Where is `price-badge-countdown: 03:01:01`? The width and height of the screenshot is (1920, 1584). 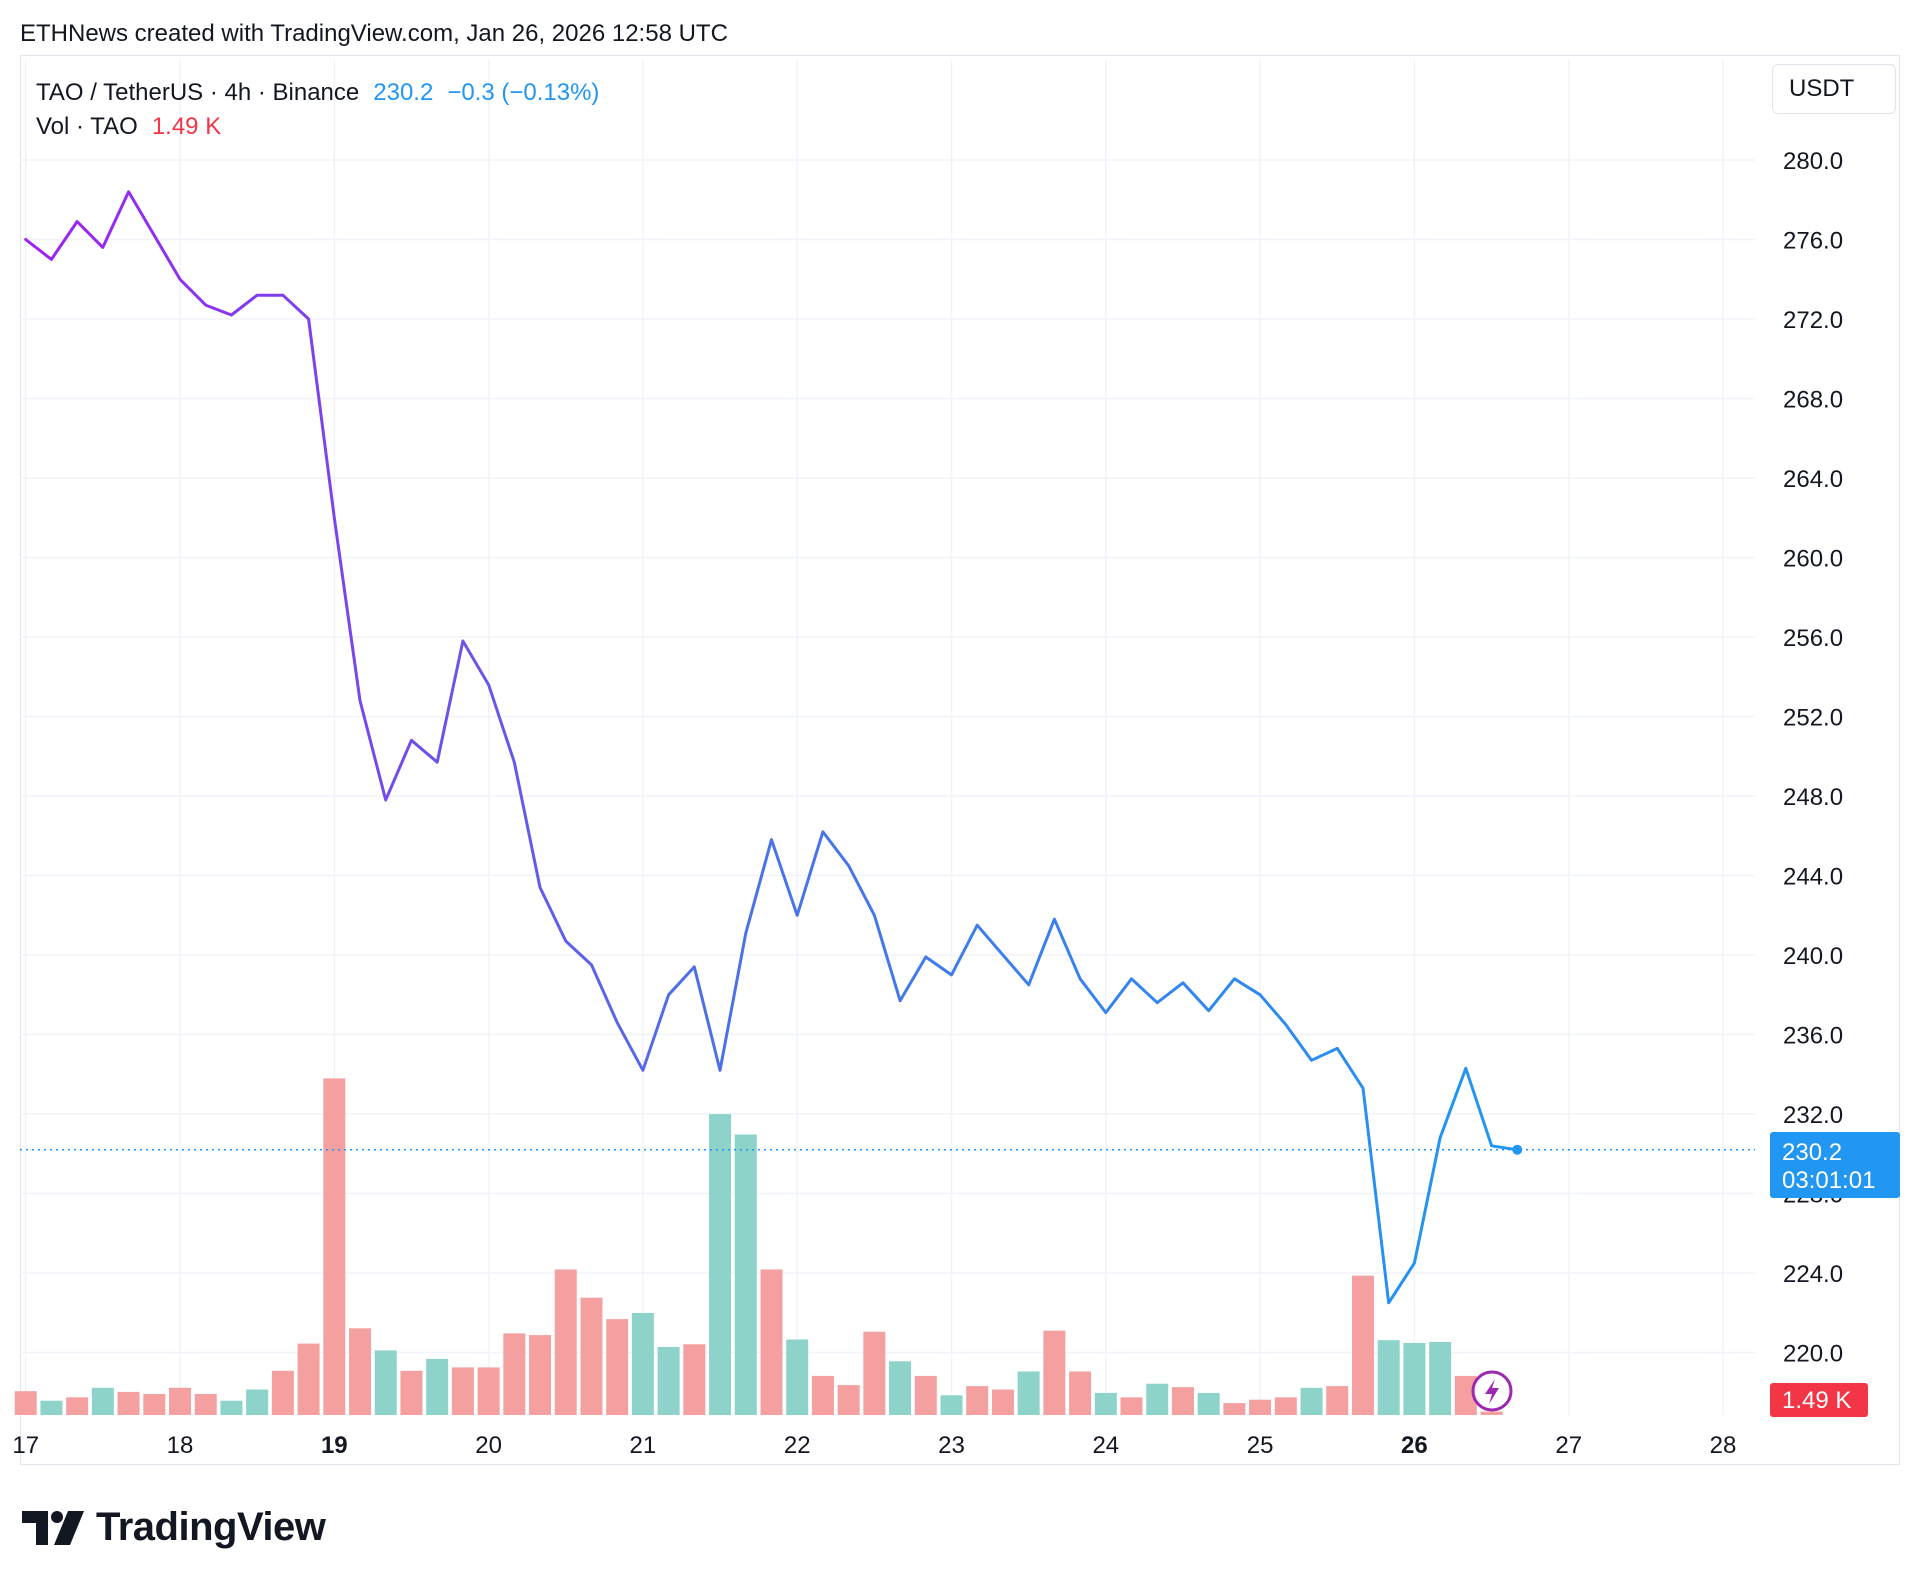 price-badge-countdown: 03:01:01 is located at coordinates (1828, 1180).